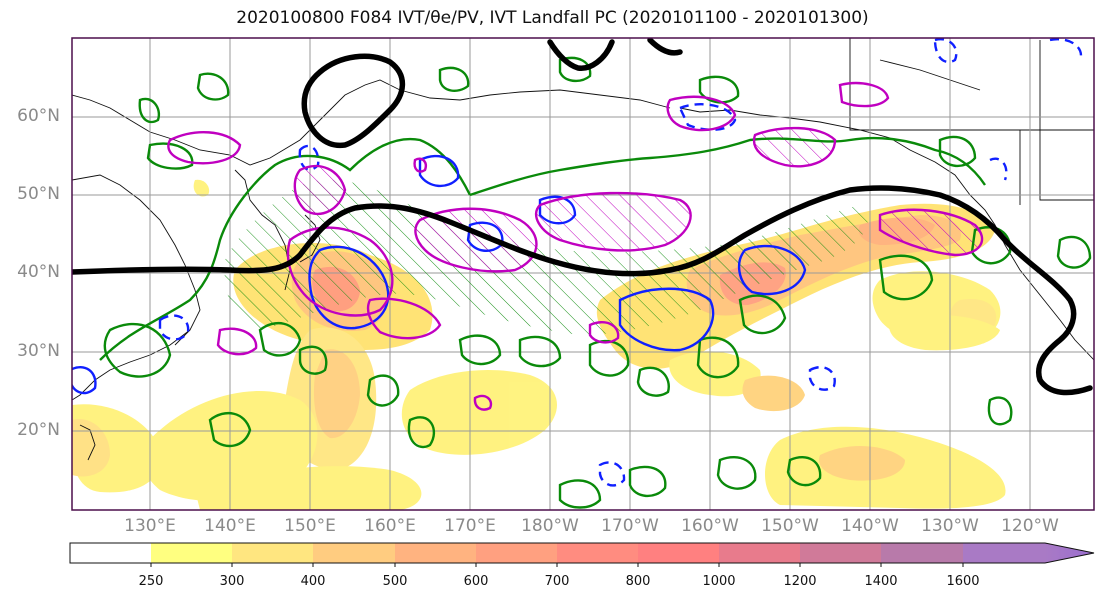 This screenshot has width=1105, height=603. What do you see at coordinates (395, 581) in the screenshot?
I see `colorbar-tick-label: 500` at bounding box center [395, 581].